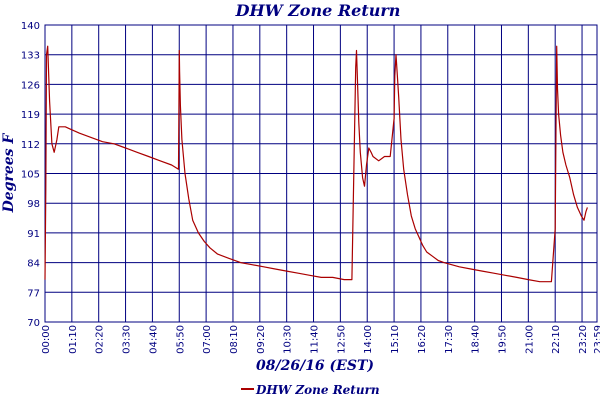 This screenshot has width=600, height=405. What do you see at coordinates (30, 85) in the screenshot?
I see `y-tick-label: 126` at bounding box center [30, 85].